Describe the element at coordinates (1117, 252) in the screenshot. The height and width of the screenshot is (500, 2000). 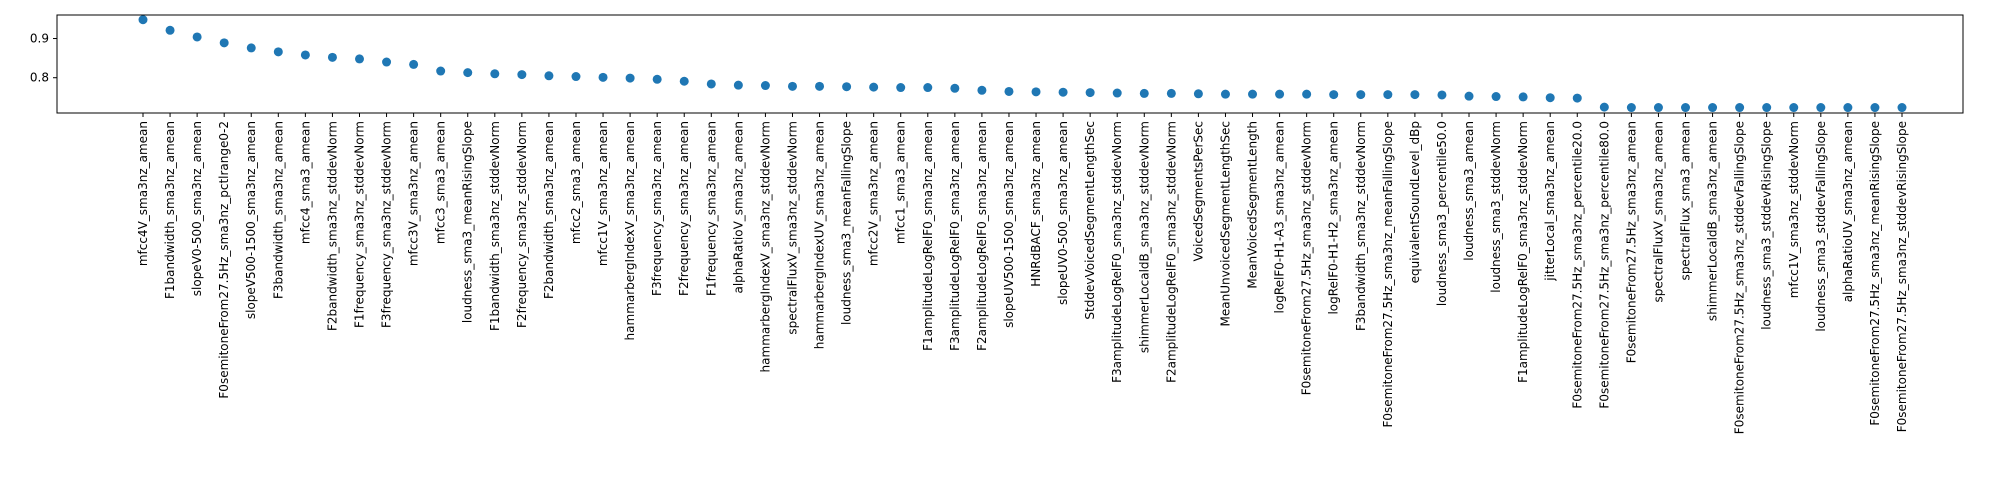
I see `x-tick-label: F3amplitudeLogRelF0_sma3nz_stddevNorm` at that location.